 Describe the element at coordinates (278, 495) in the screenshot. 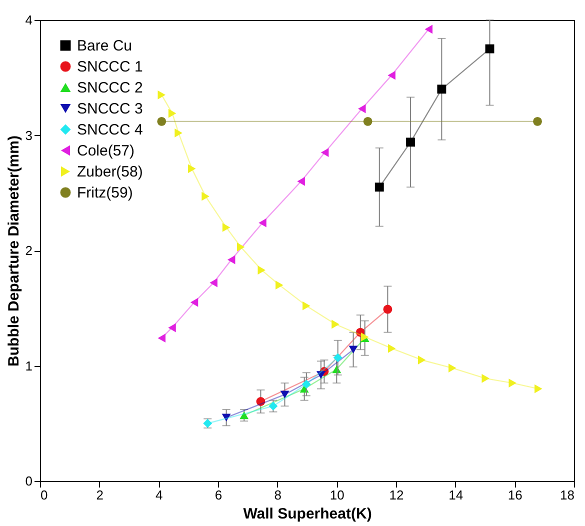

I see `x-tick-label: 8` at that location.